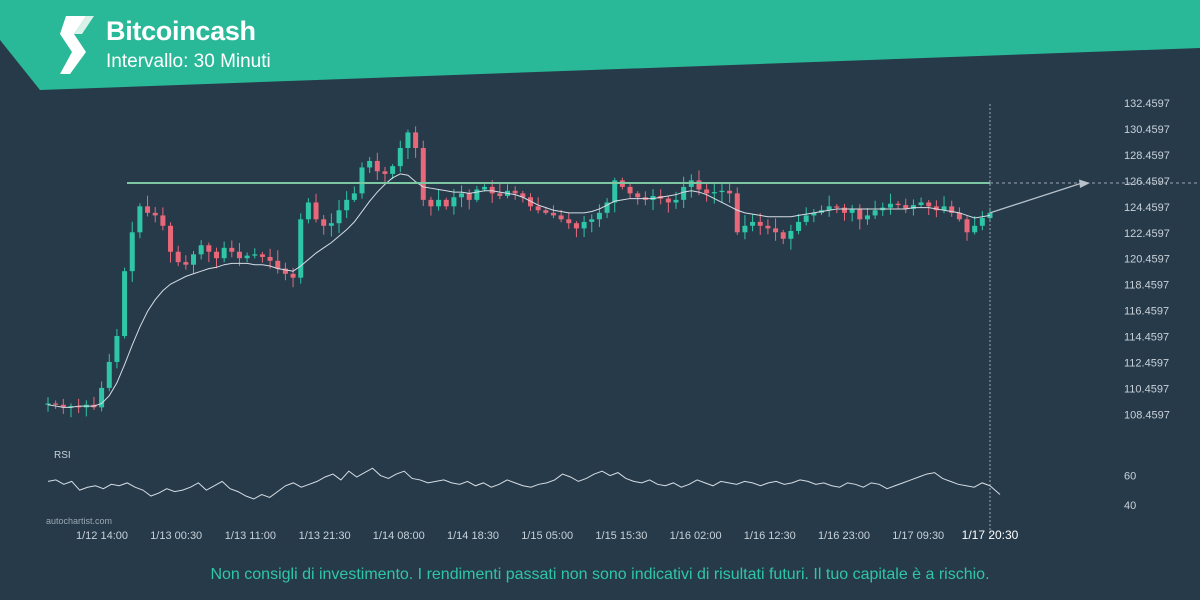 The image size is (1200, 600). What do you see at coordinates (1036, 198) in the screenshot?
I see `forecast-arrow-line` at bounding box center [1036, 198].